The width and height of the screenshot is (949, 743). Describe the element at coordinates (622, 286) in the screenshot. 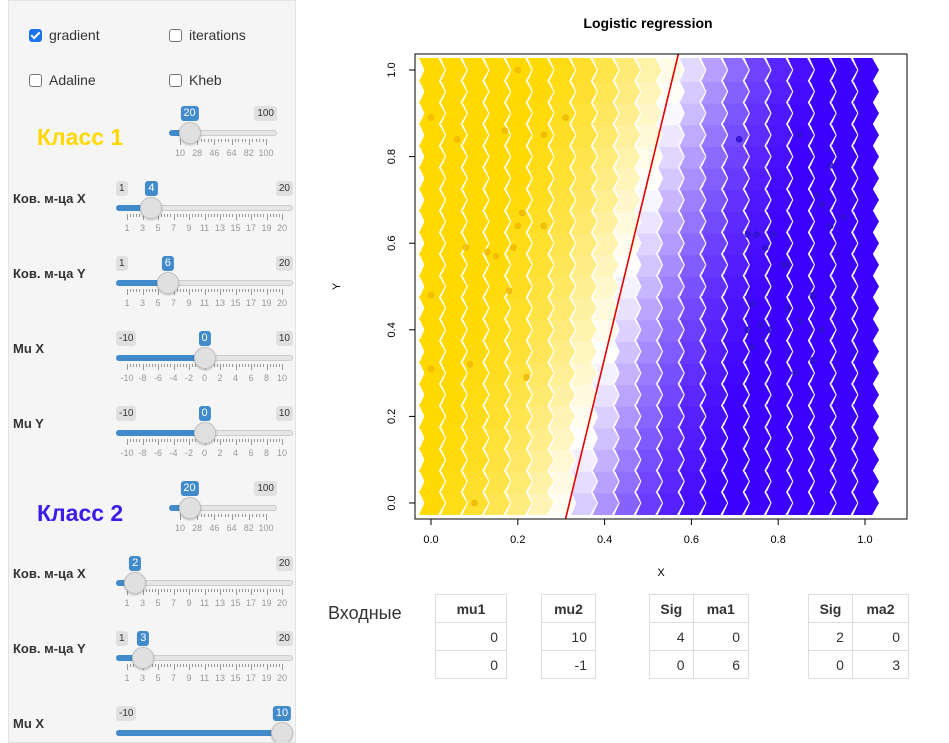

I see `decision-boundary-line` at that location.